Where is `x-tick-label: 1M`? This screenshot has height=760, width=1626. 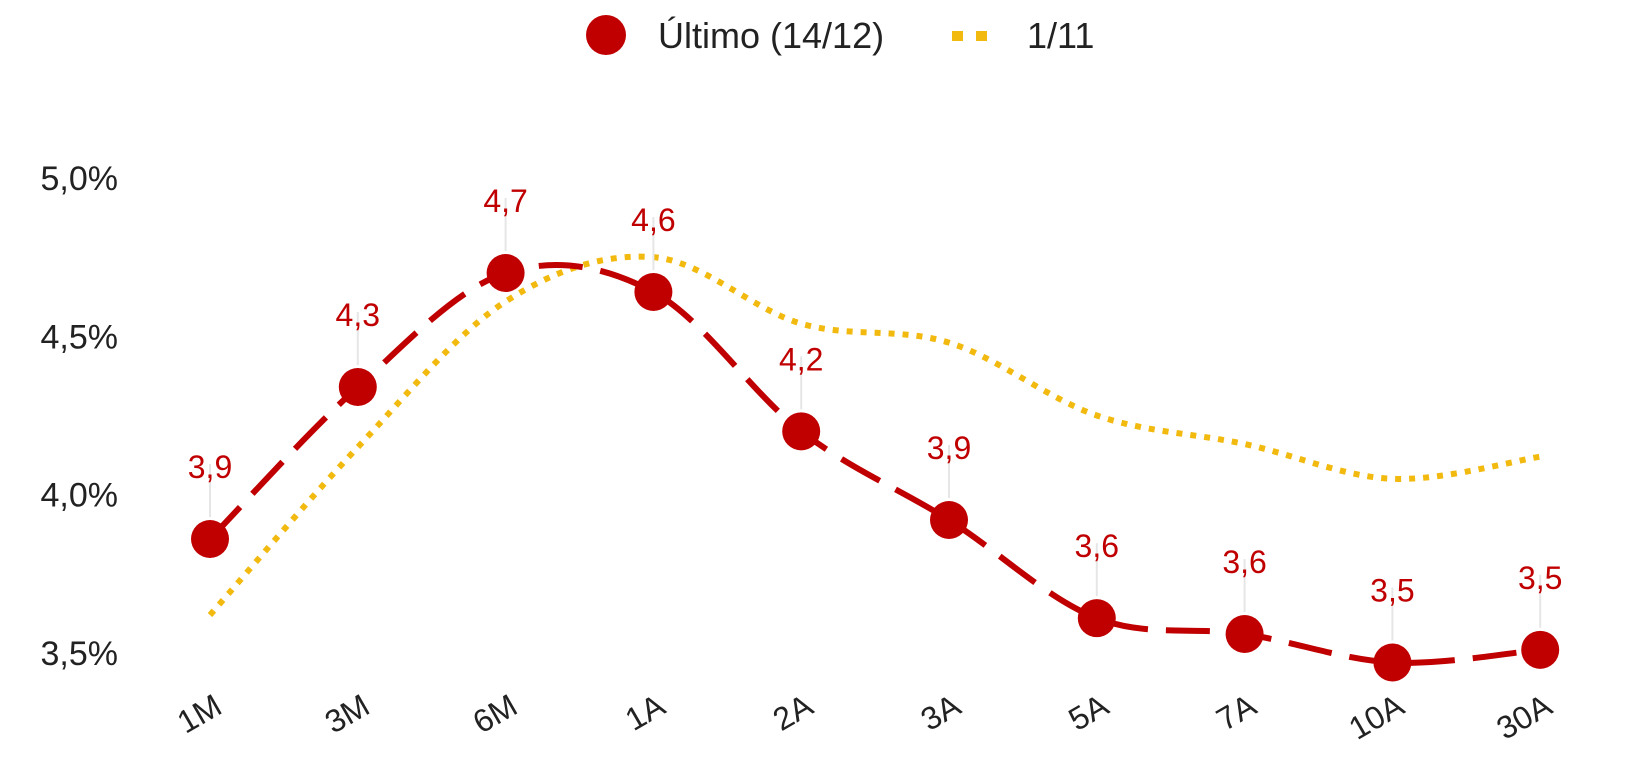
x-tick-label: 1M is located at coordinates (199, 713).